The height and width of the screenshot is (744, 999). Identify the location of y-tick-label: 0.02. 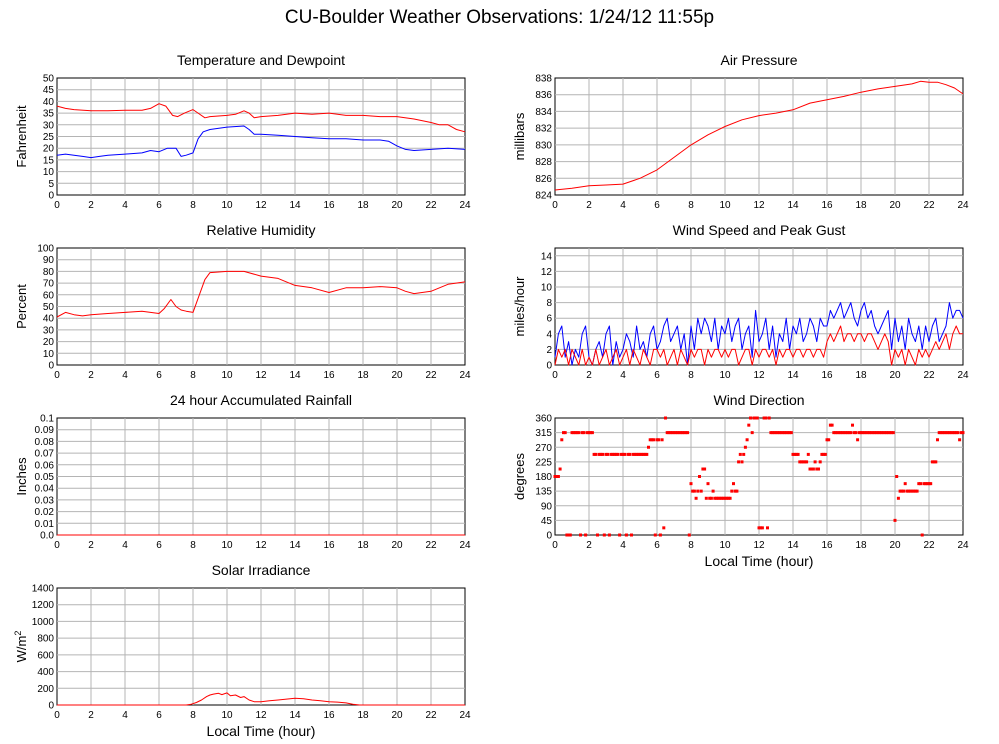
(45, 512).